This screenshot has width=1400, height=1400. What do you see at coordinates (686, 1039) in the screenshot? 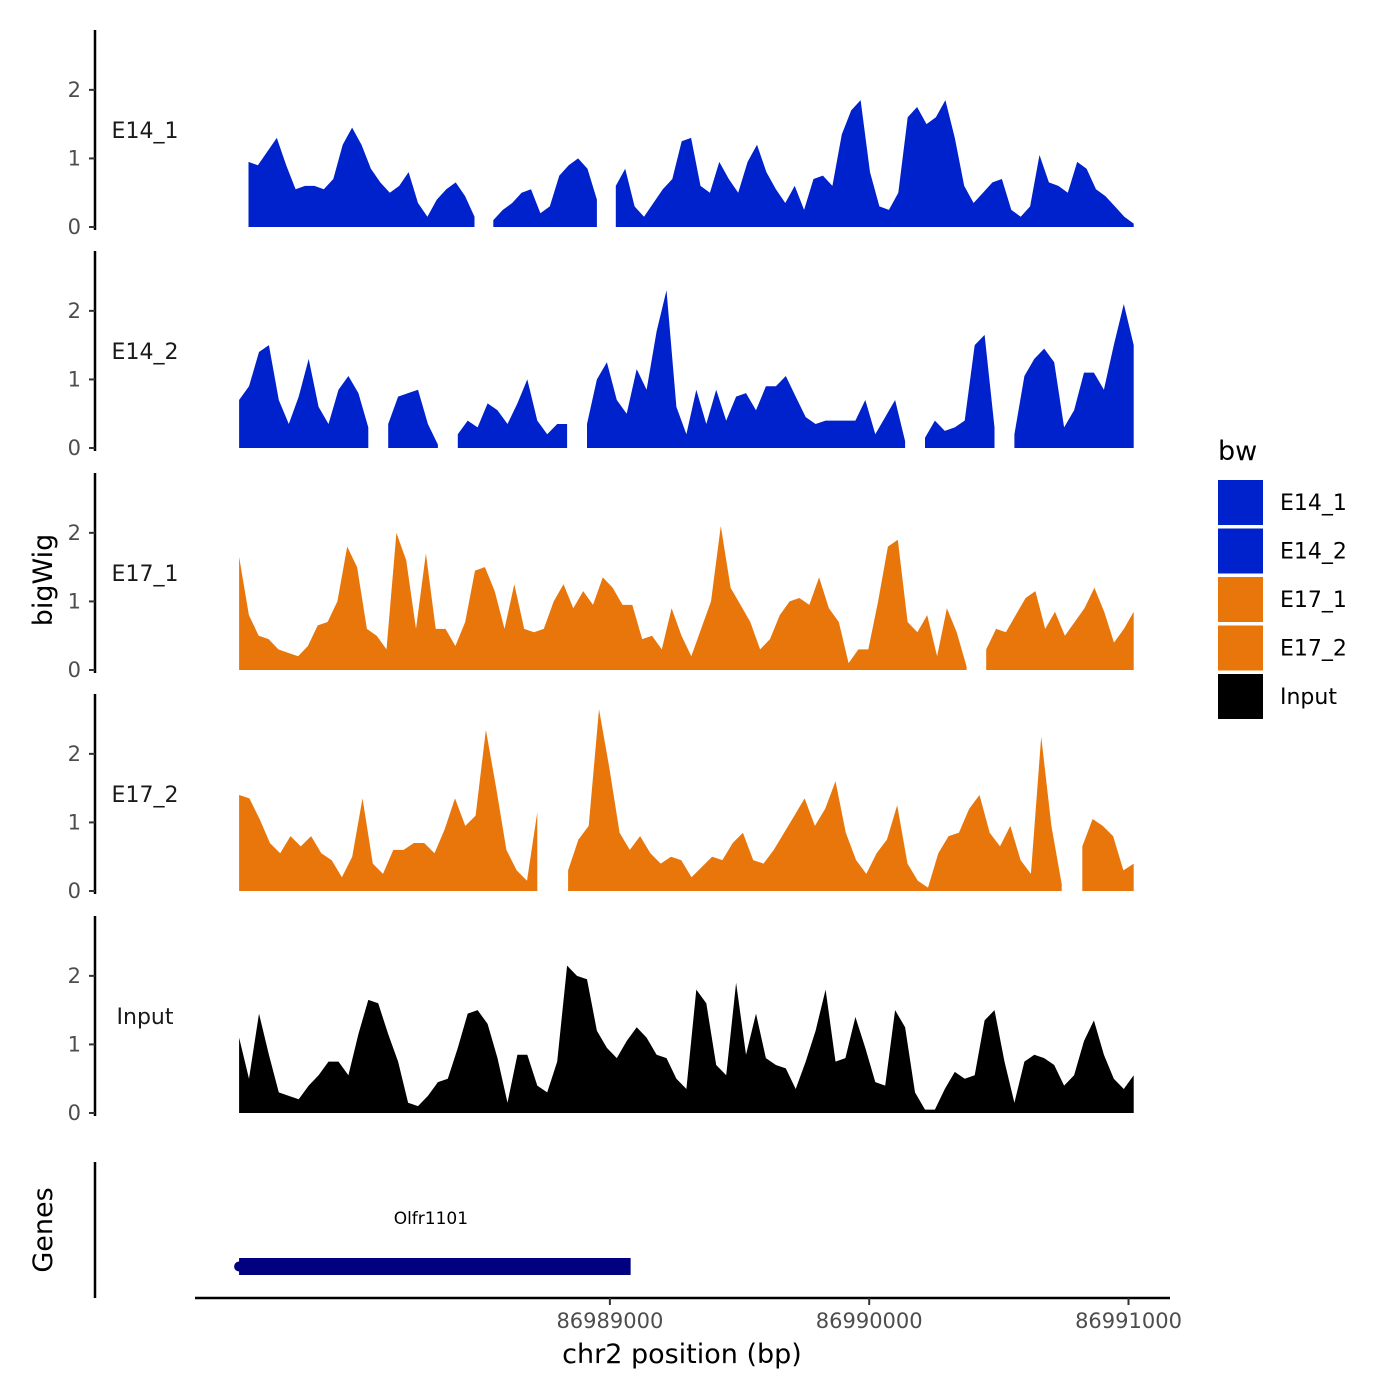
I see `signal-area-Input` at bounding box center [686, 1039].